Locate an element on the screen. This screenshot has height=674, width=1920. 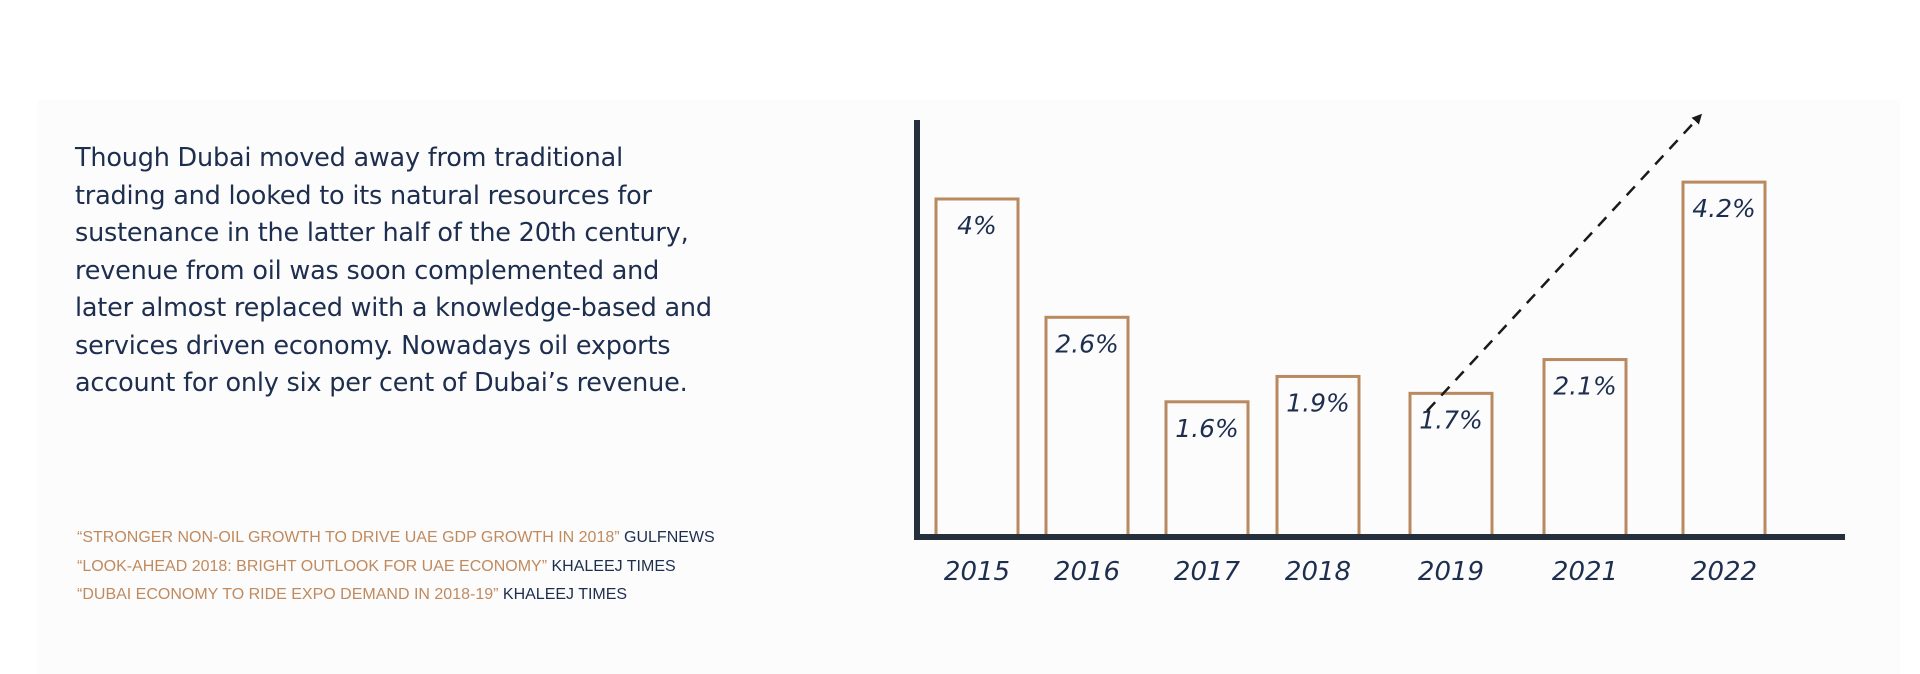
x-tick-2022: 2022 is located at coordinates (1724, 572).